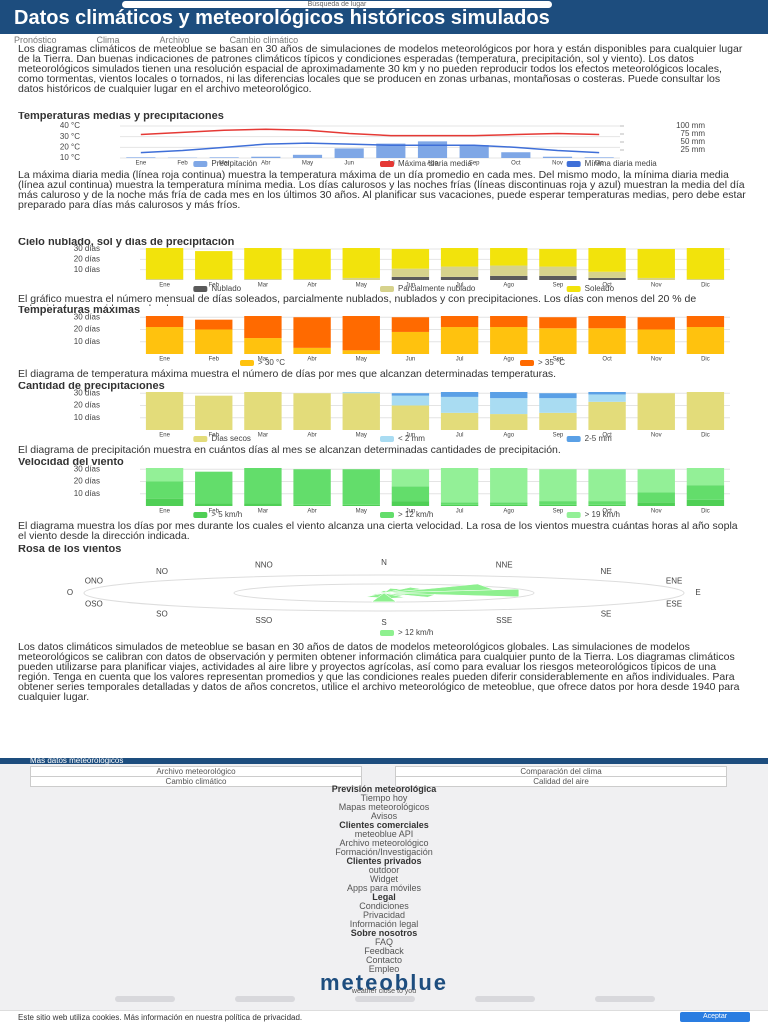  I want to click on y2-tick-label: 25 mm, so click(693, 149).